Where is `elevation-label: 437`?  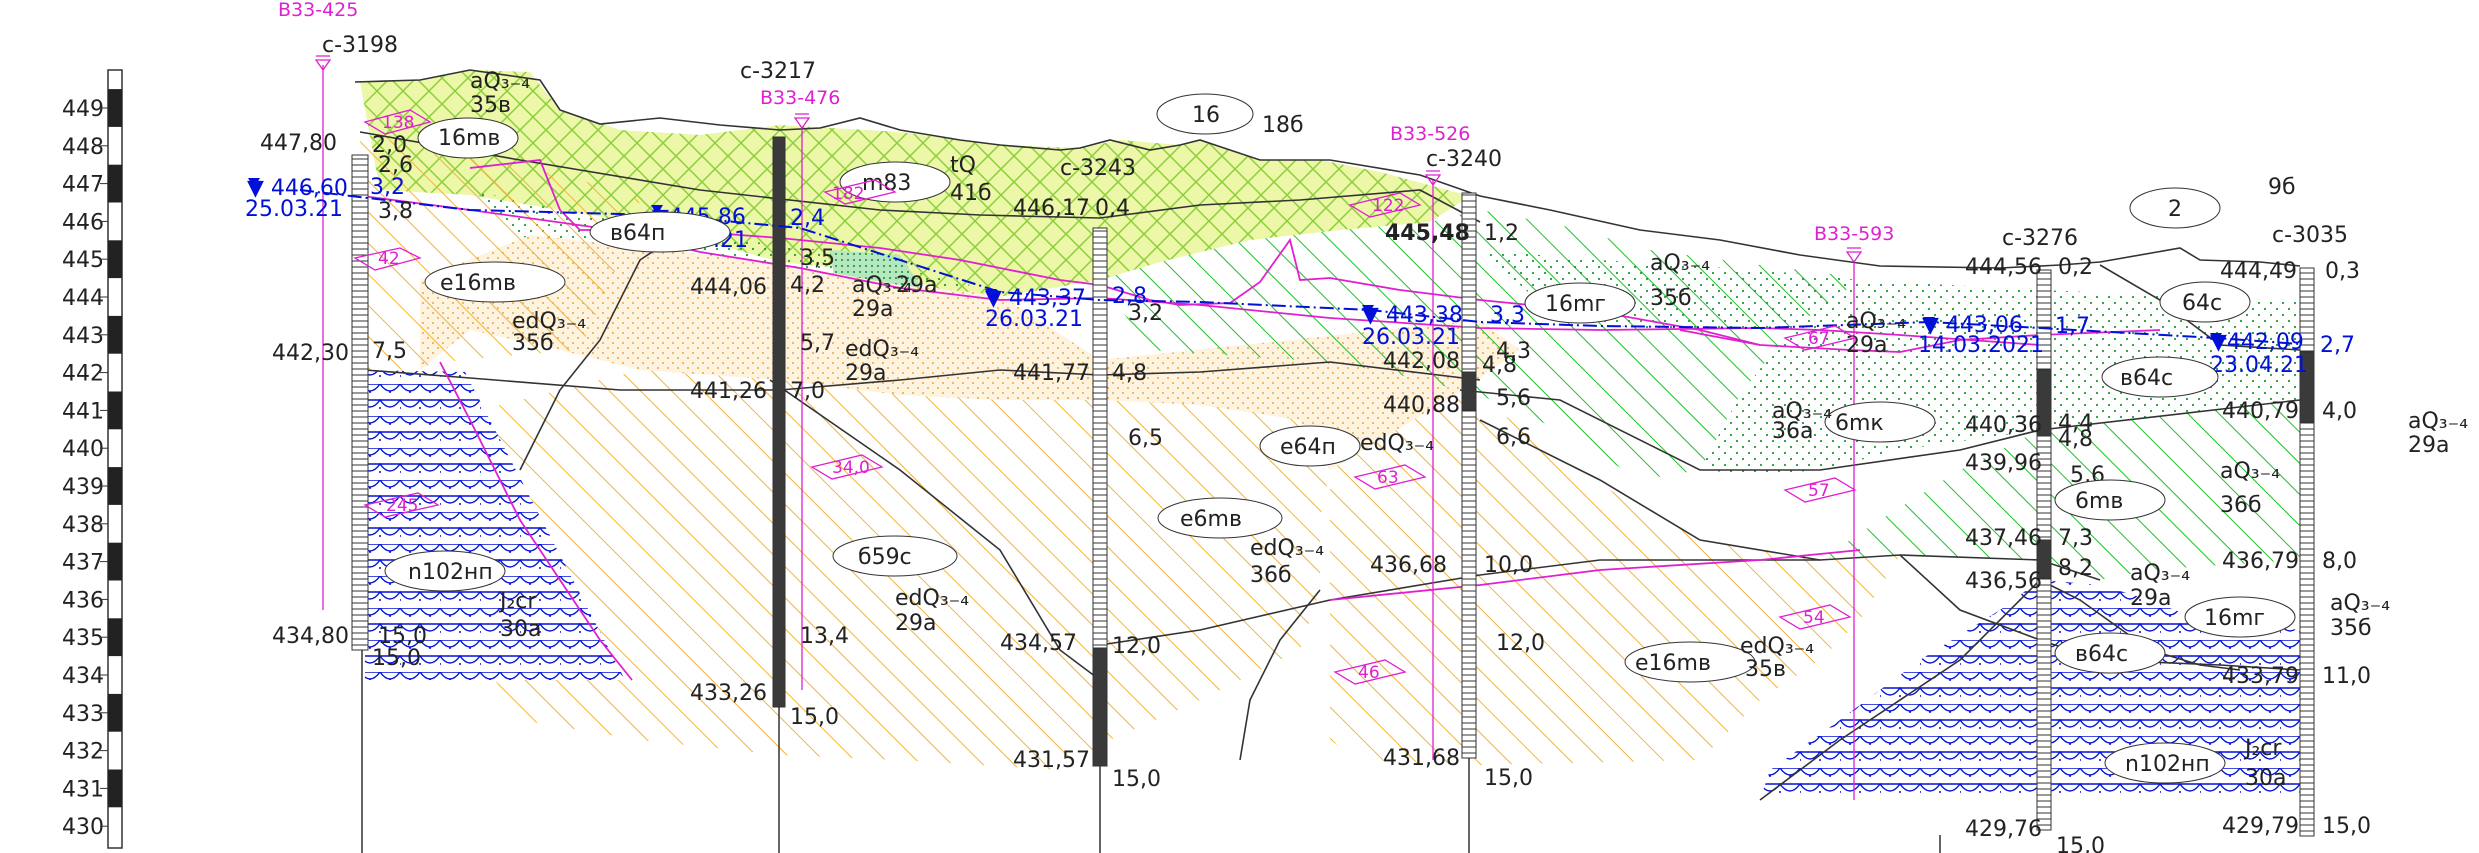 elevation-label: 437 is located at coordinates (83, 563).